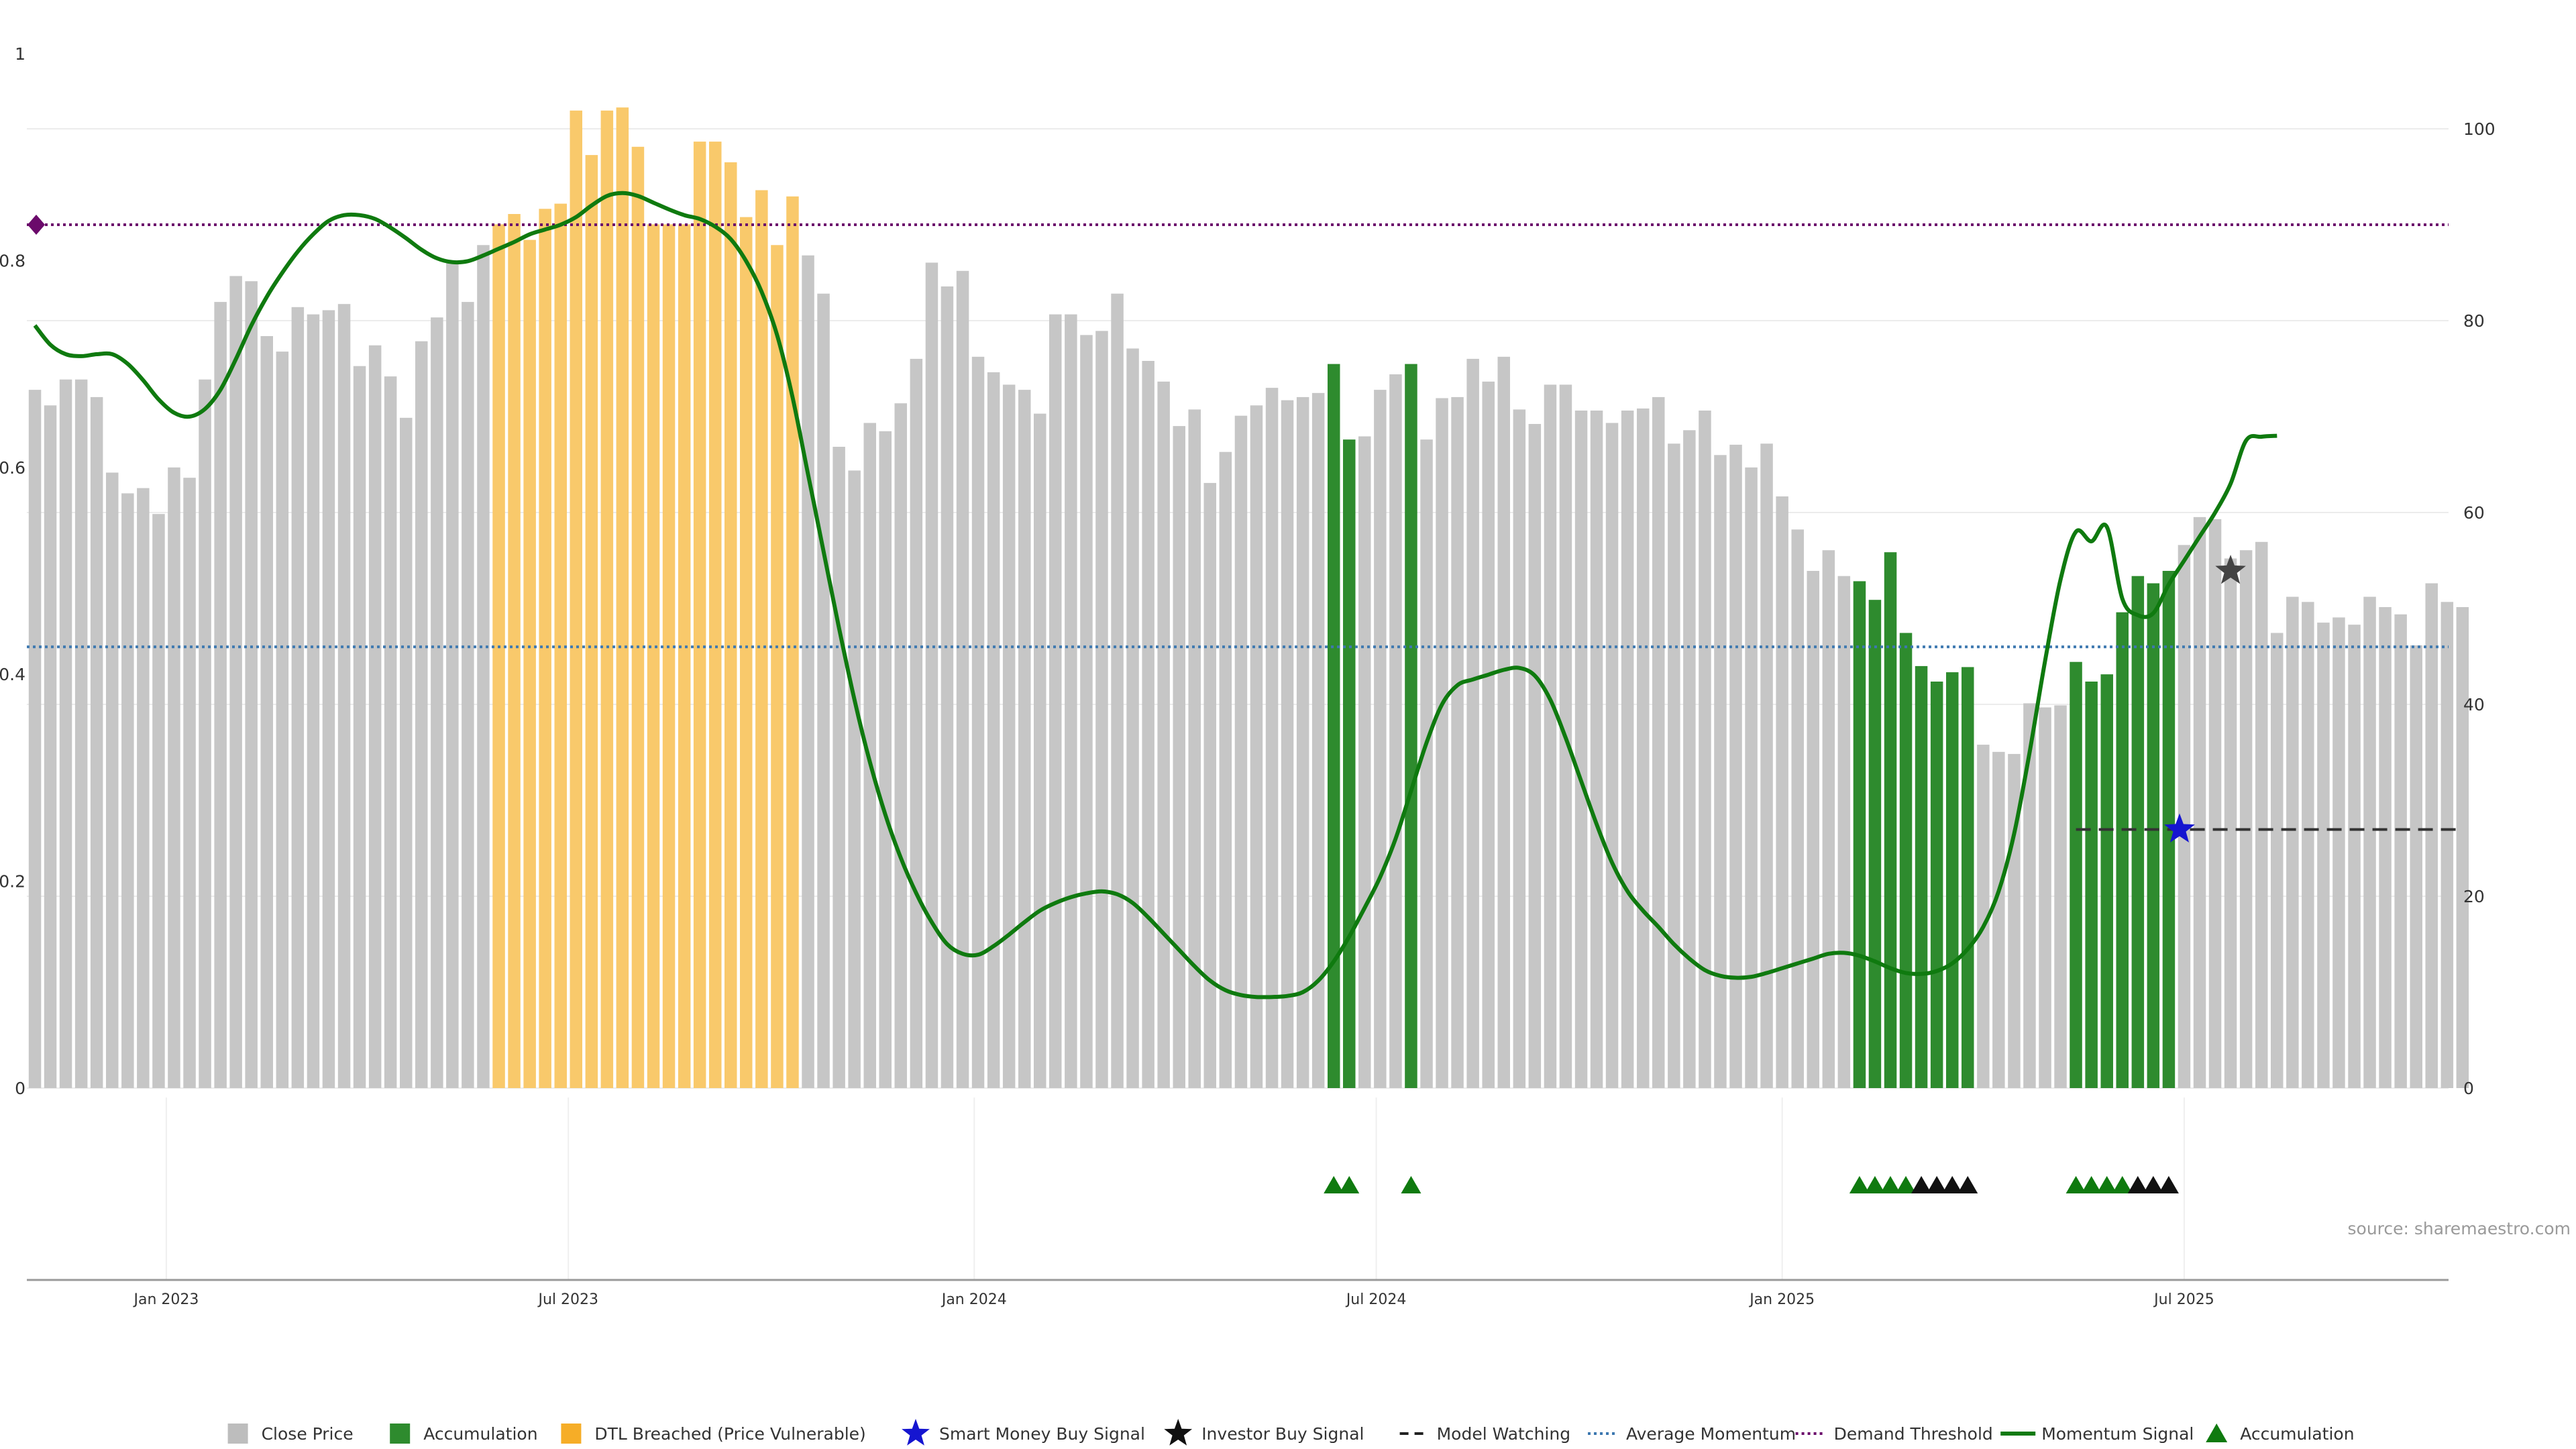  Describe the element at coordinates (12, 882) in the screenshot. I see `y-left-tick-label: 0.2` at that location.